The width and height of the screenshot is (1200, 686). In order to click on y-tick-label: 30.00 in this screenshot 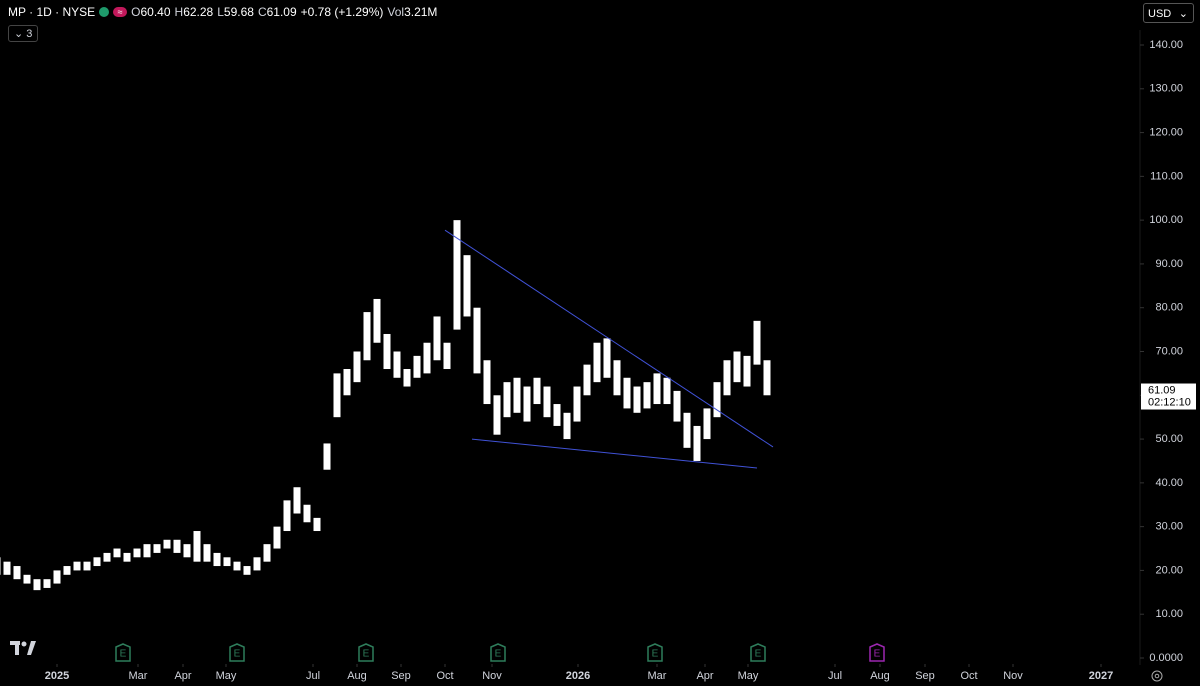, I will do `click(1169, 527)`.